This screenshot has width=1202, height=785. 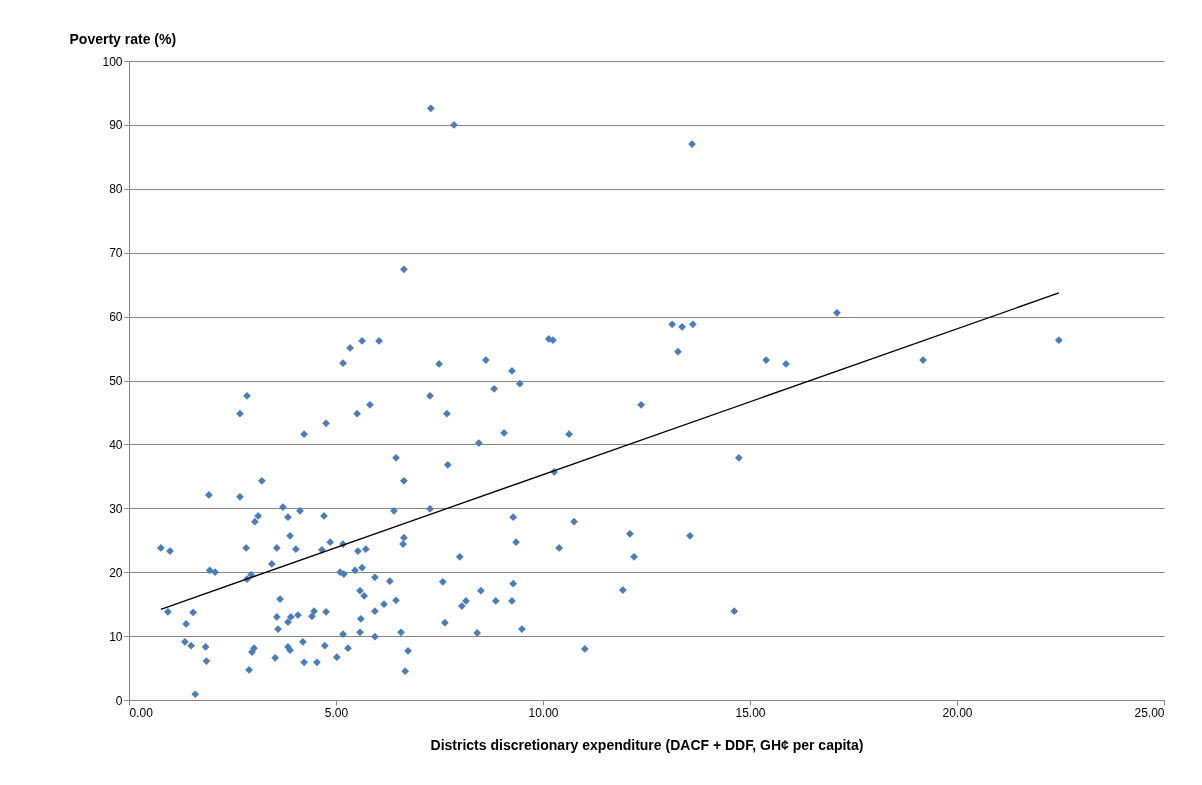 I want to click on y-tick-label: 100, so click(x=112, y=61).